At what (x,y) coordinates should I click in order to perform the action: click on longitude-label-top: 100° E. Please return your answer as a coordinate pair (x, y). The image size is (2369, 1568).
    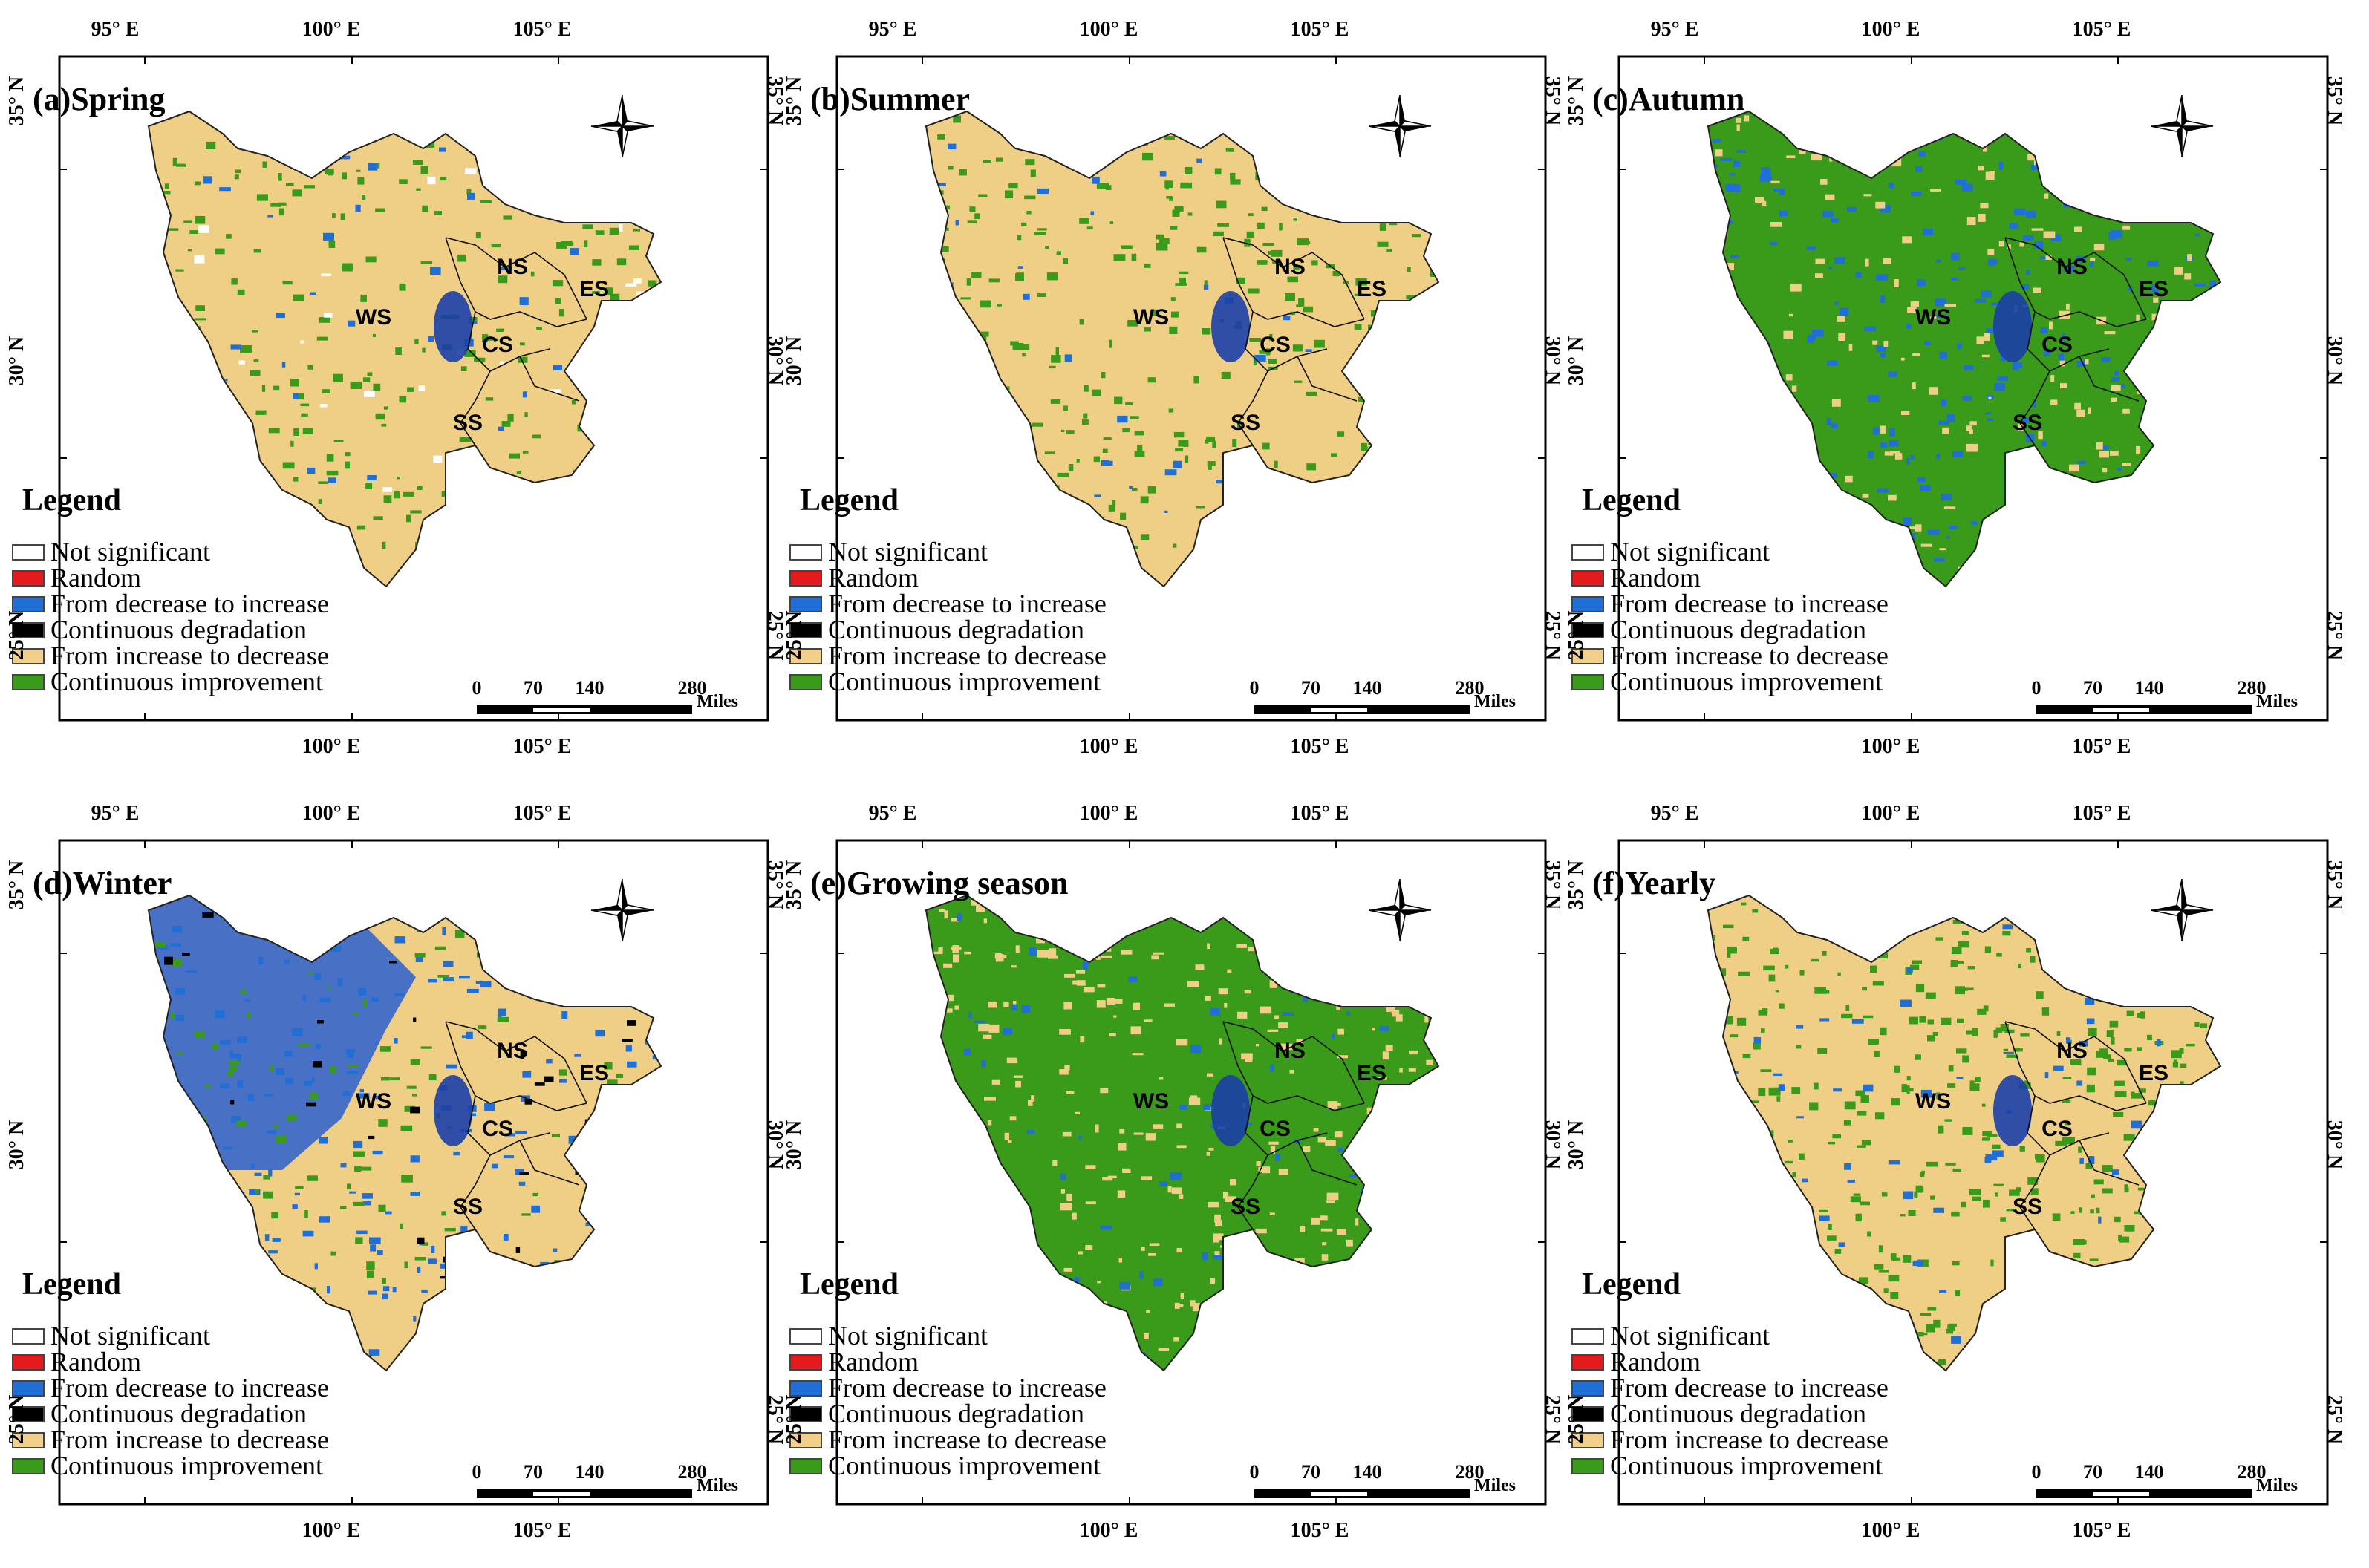
    Looking at the image, I should click on (1108, 29).